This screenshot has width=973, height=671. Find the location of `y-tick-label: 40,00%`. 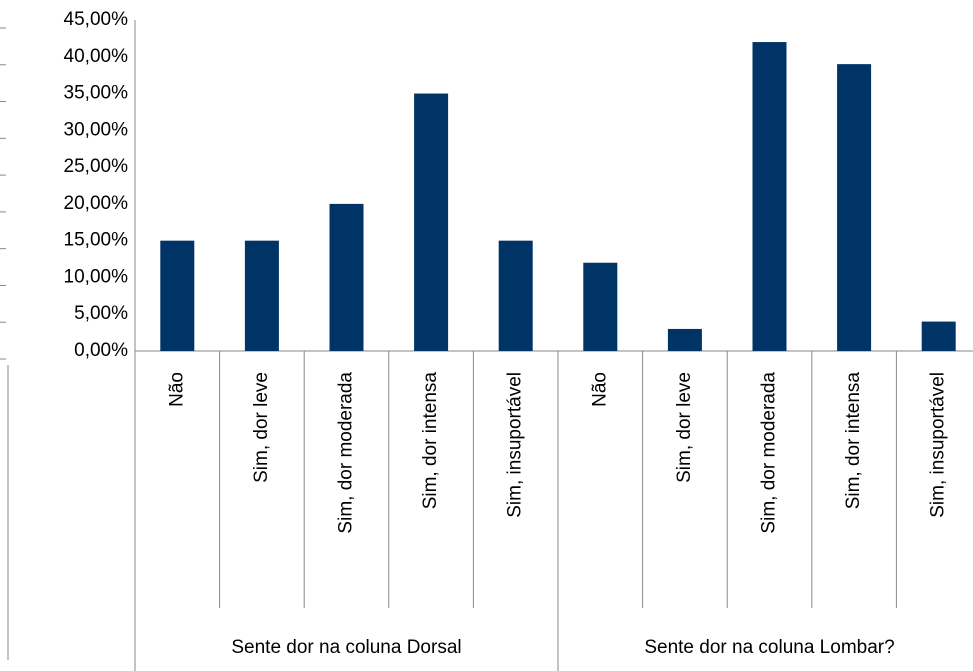

y-tick-label: 40,00% is located at coordinates (96, 56).